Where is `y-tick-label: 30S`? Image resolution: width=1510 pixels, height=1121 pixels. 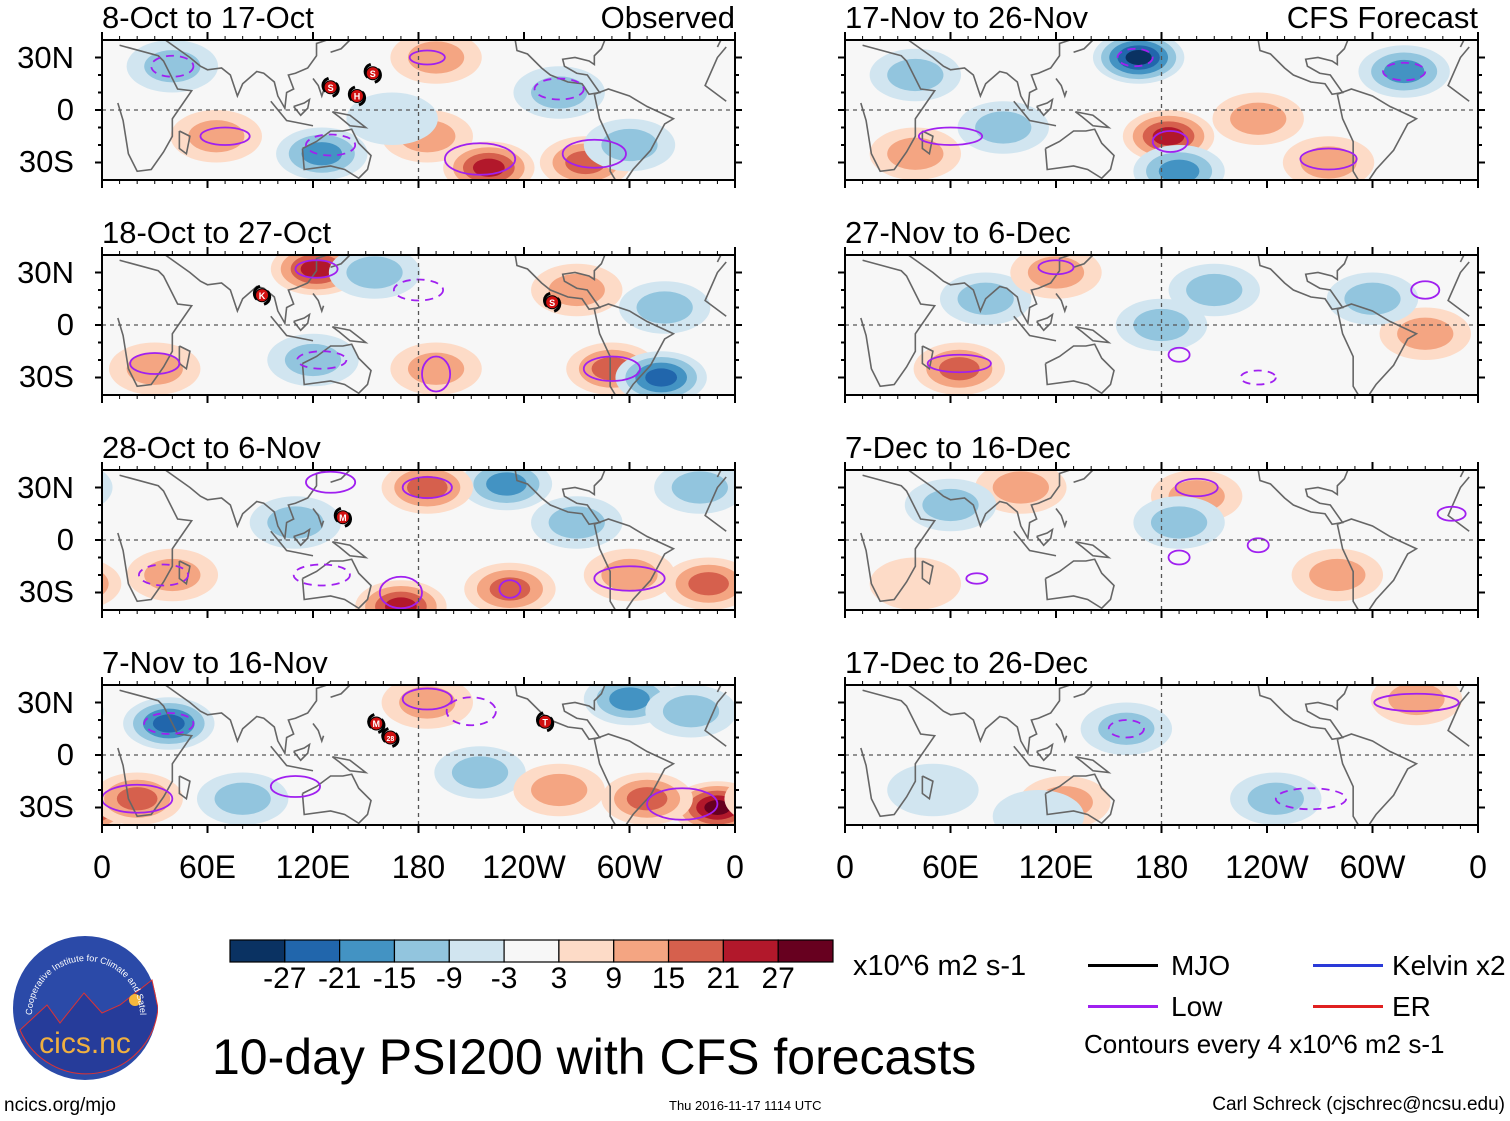 y-tick-label: 30S is located at coordinates (46, 161).